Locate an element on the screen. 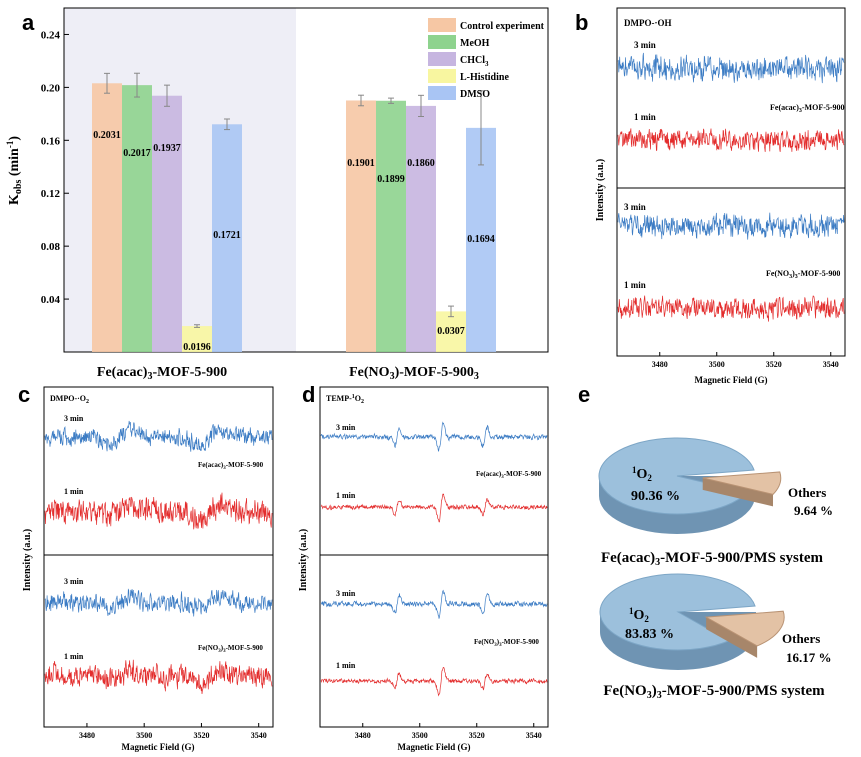 The width and height of the screenshot is (861, 757). bar-value-label: 0.2017 is located at coordinates (137, 153).